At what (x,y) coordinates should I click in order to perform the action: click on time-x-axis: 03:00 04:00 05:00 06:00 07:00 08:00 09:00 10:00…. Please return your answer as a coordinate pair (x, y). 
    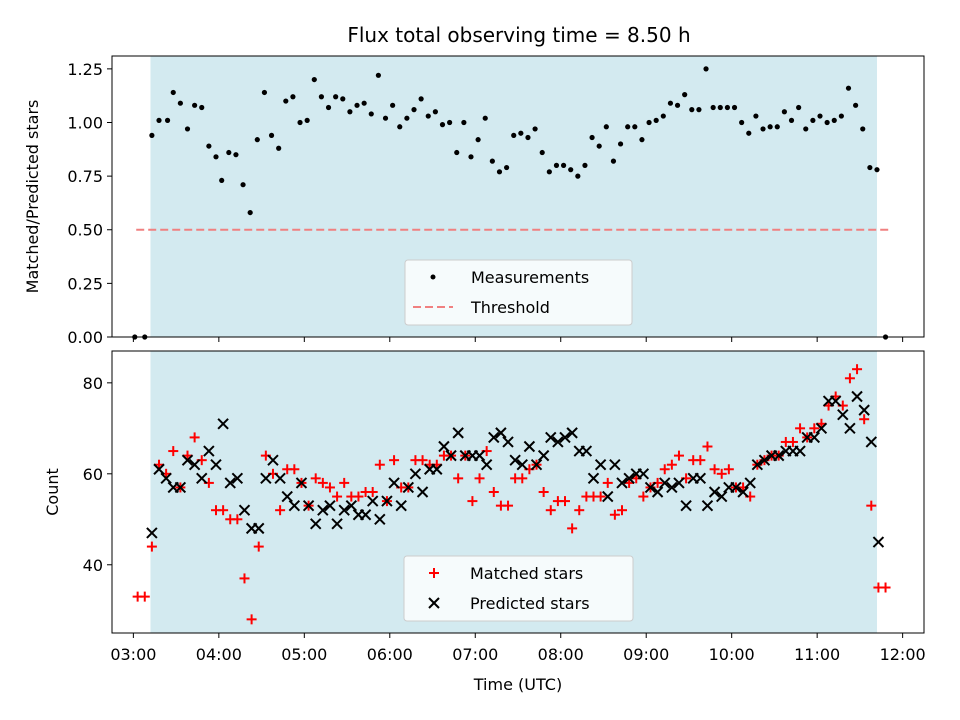
    Looking at the image, I should click on (518, 648).